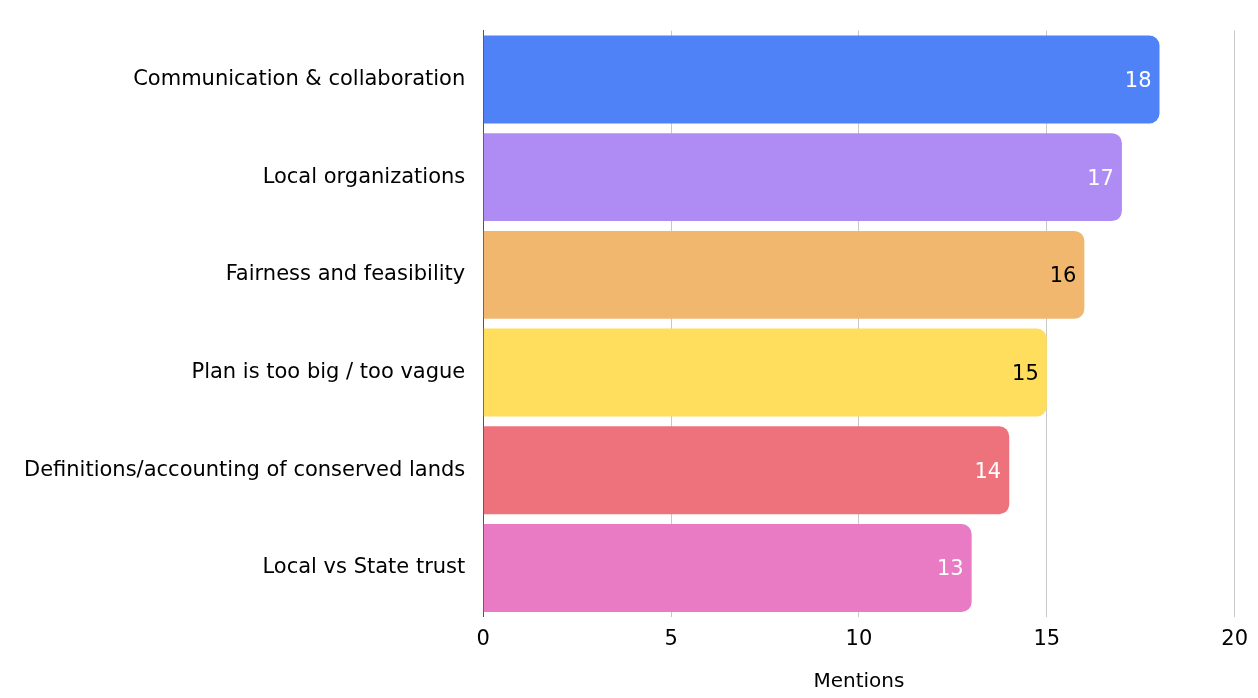 The height and width of the screenshot is (698, 1258). Describe the element at coordinates (1047, 637) in the screenshot. I see `x-tick-label: 15` at that location.